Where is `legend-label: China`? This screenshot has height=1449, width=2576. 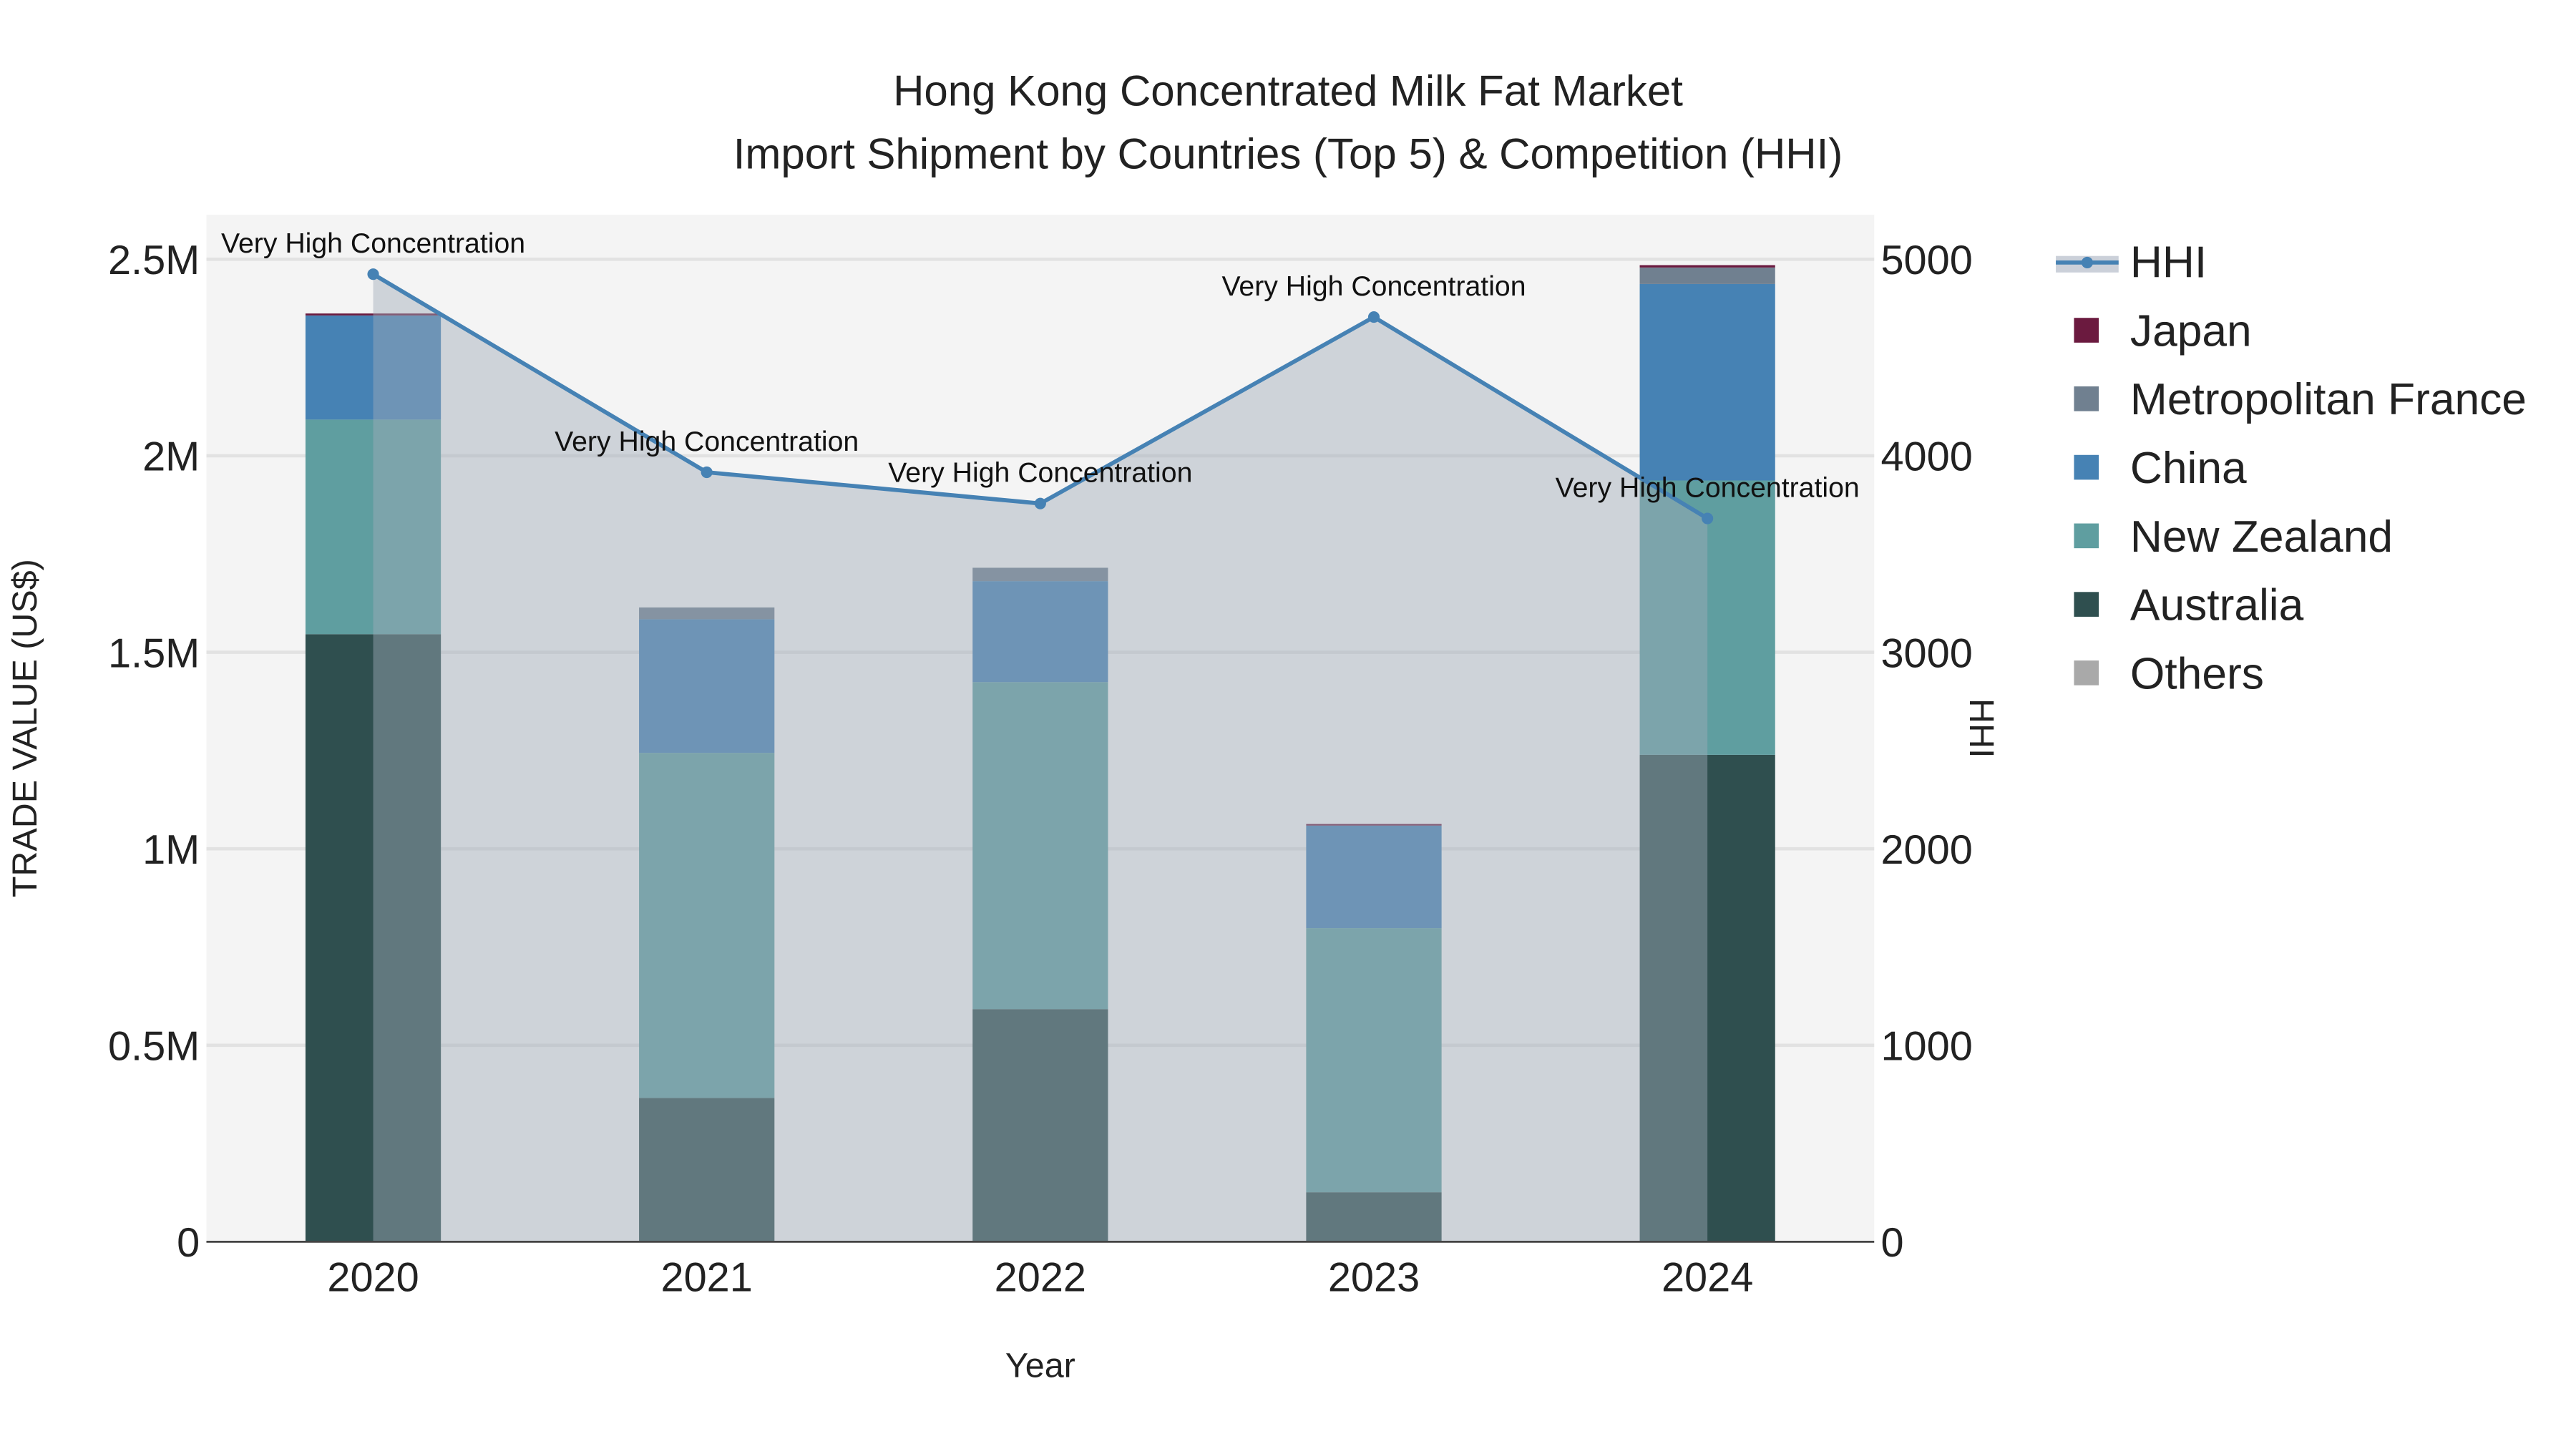
legend-label: China is located at coordinates (2188, 468).